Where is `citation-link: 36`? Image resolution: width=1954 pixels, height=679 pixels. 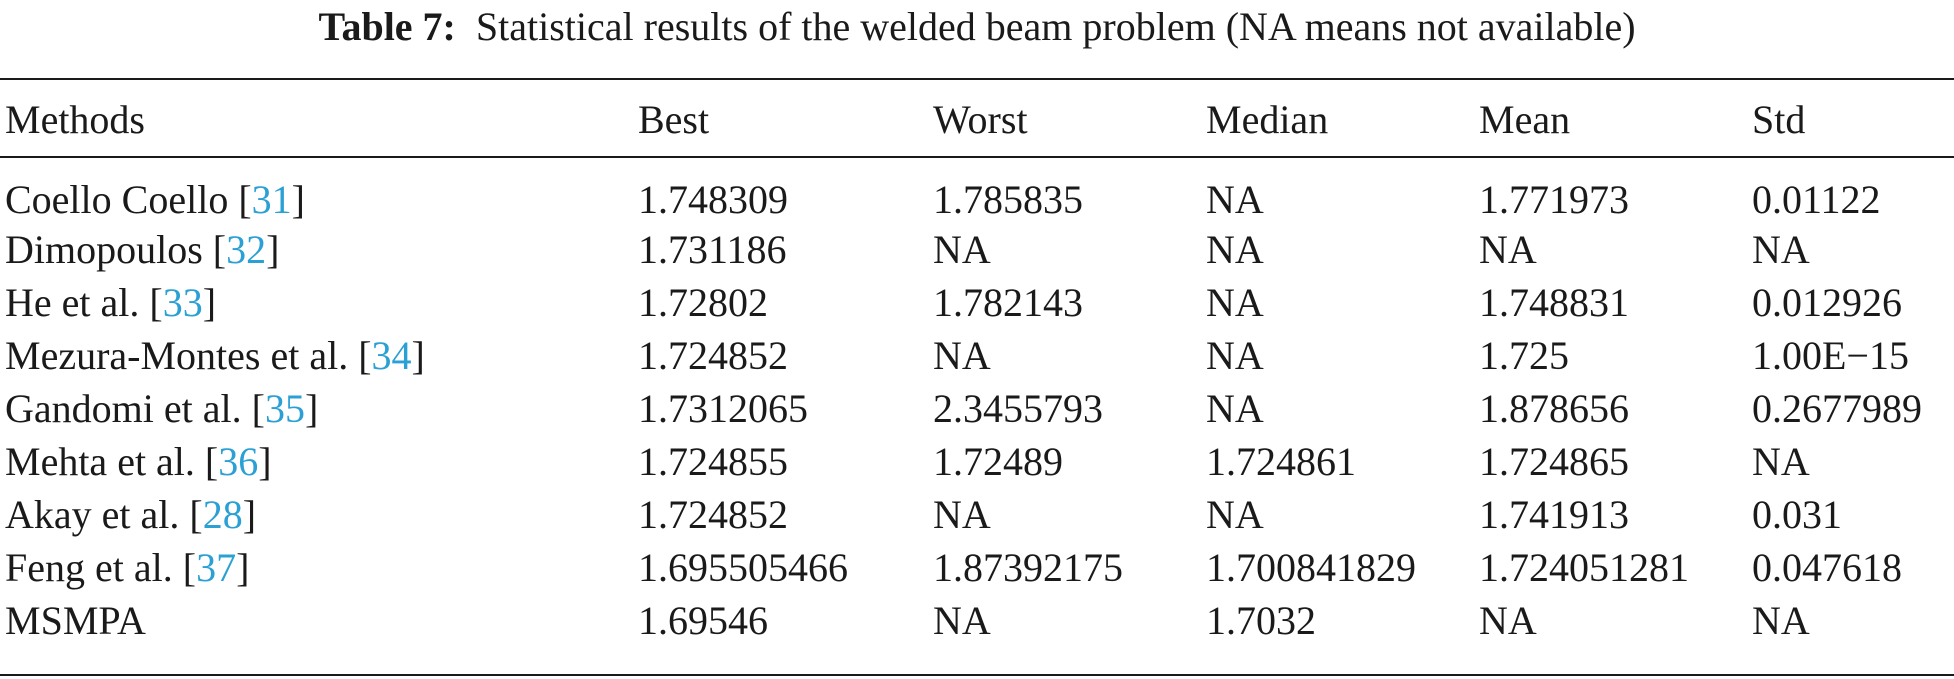
citation-link: 36 is located at coordinates (238, 461).